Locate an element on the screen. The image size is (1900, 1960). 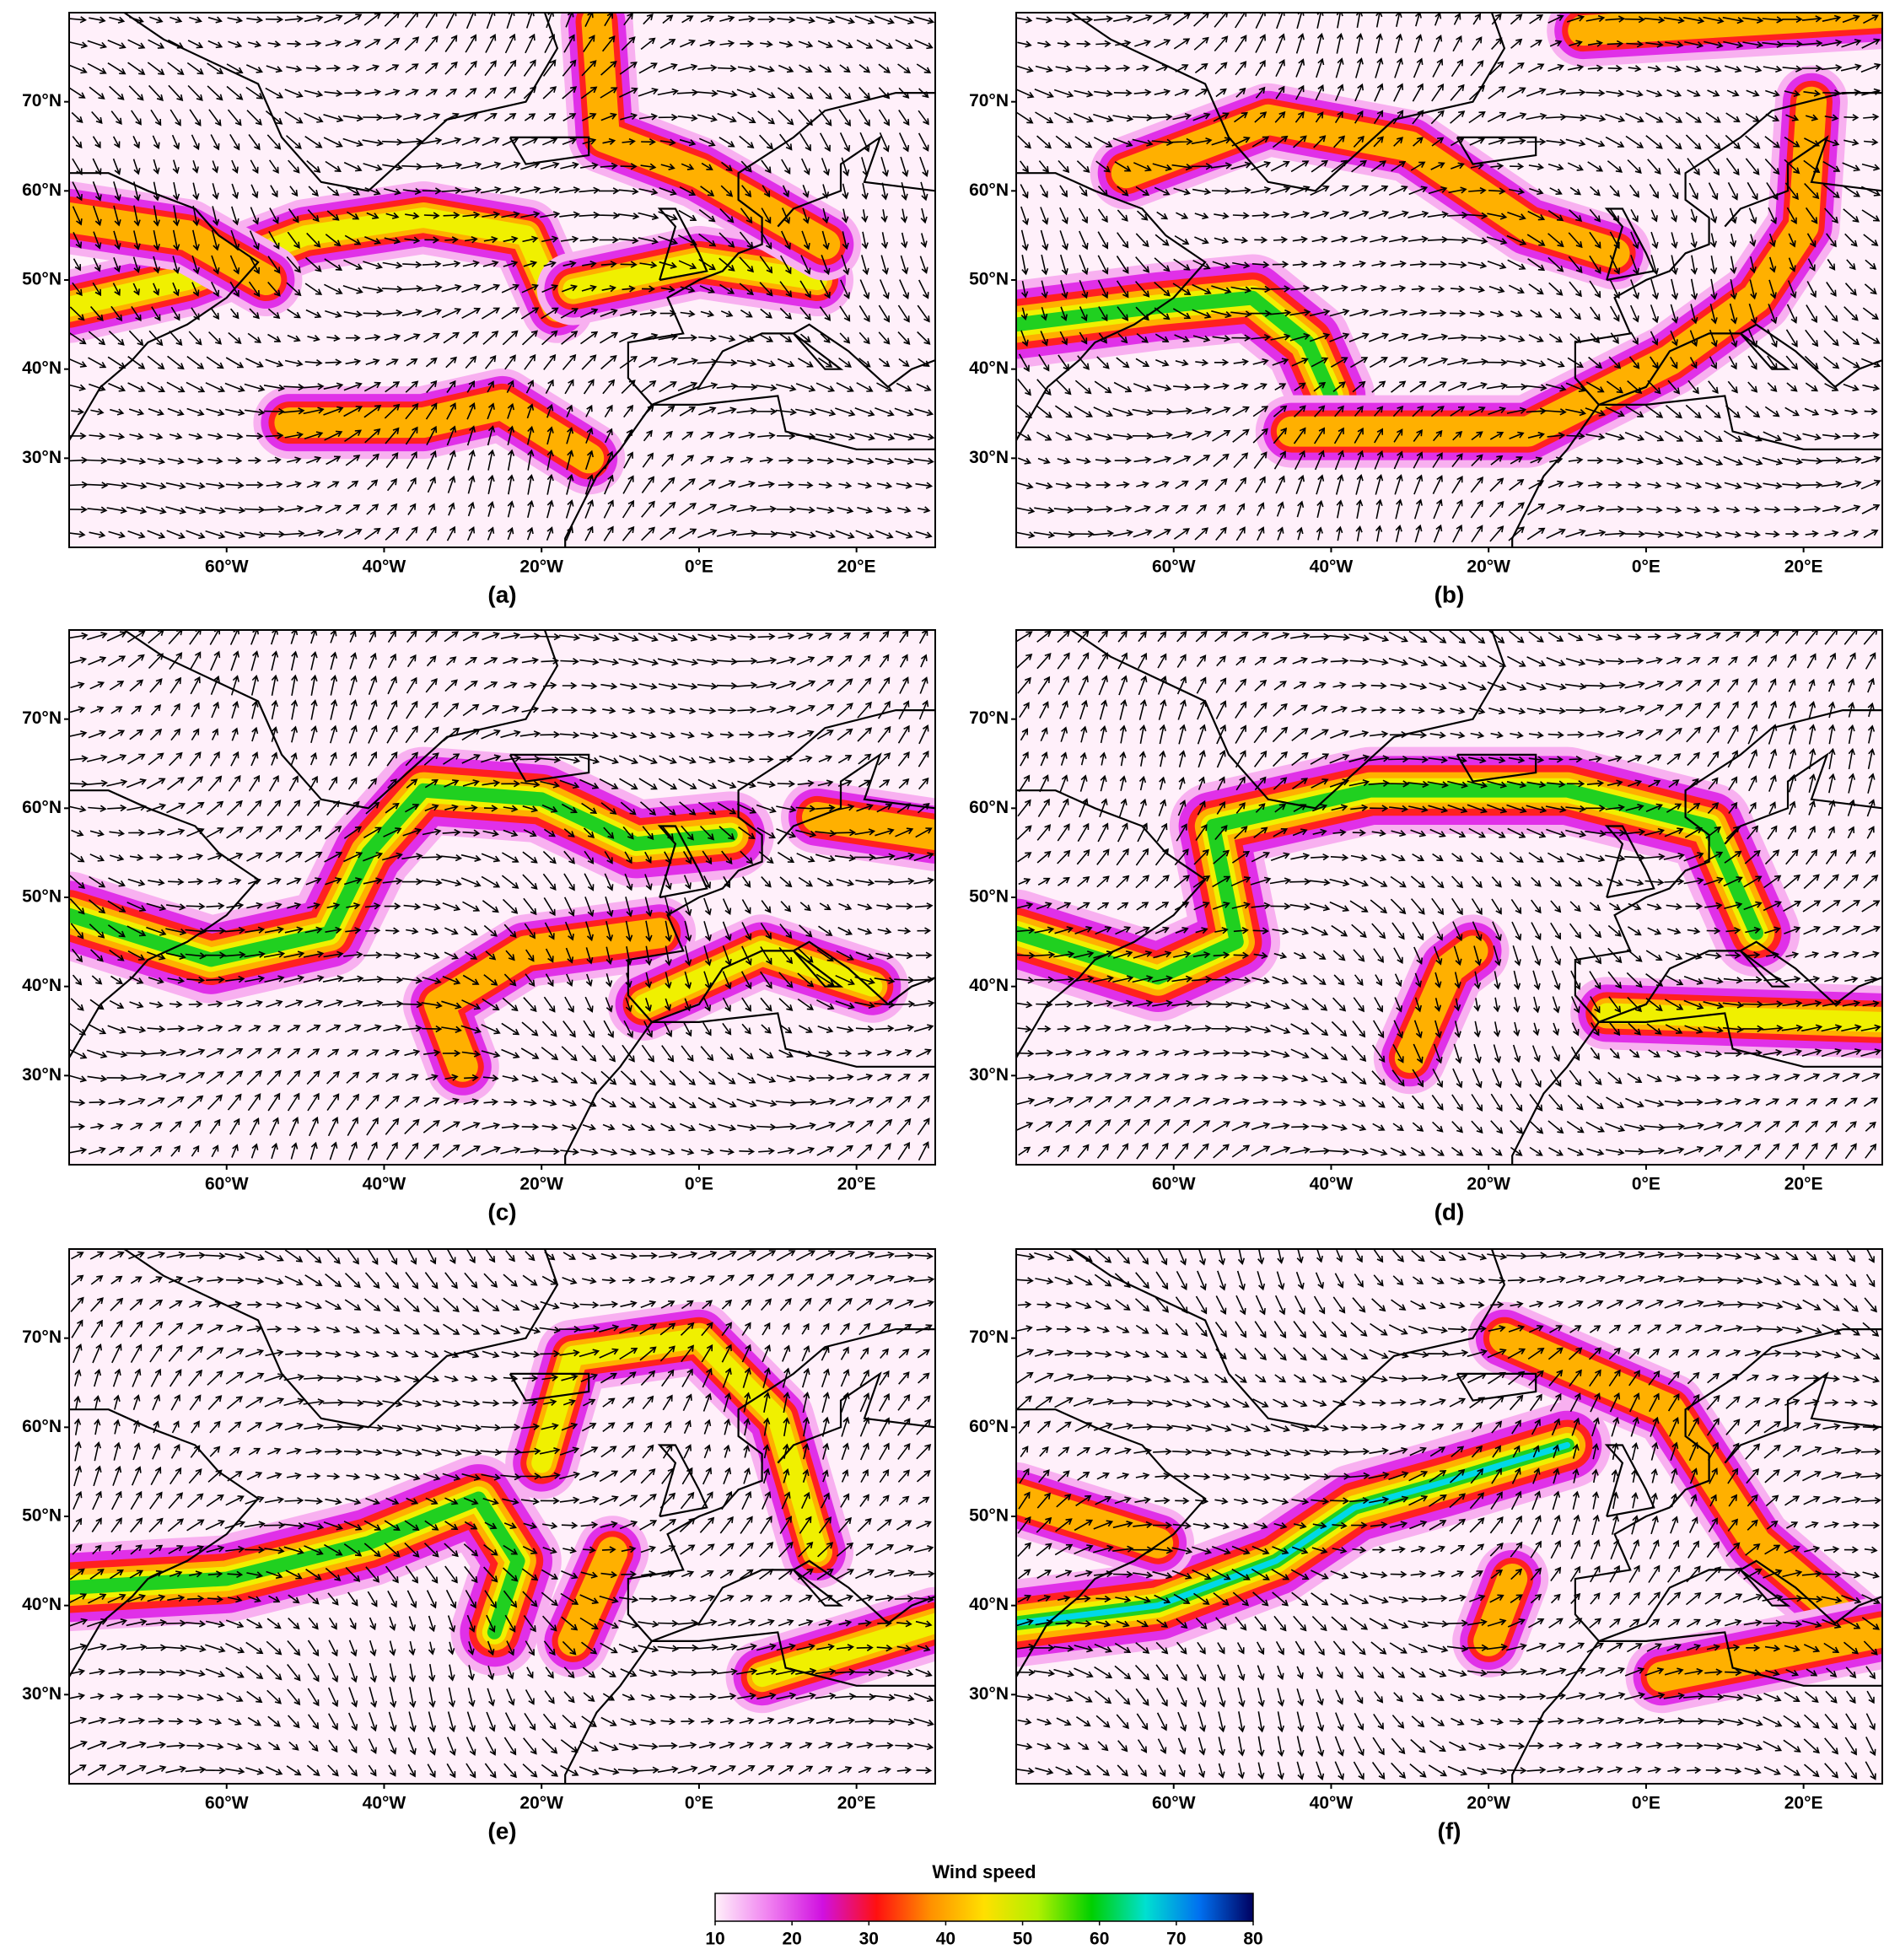
map-background is located at coordinates (502, 897).